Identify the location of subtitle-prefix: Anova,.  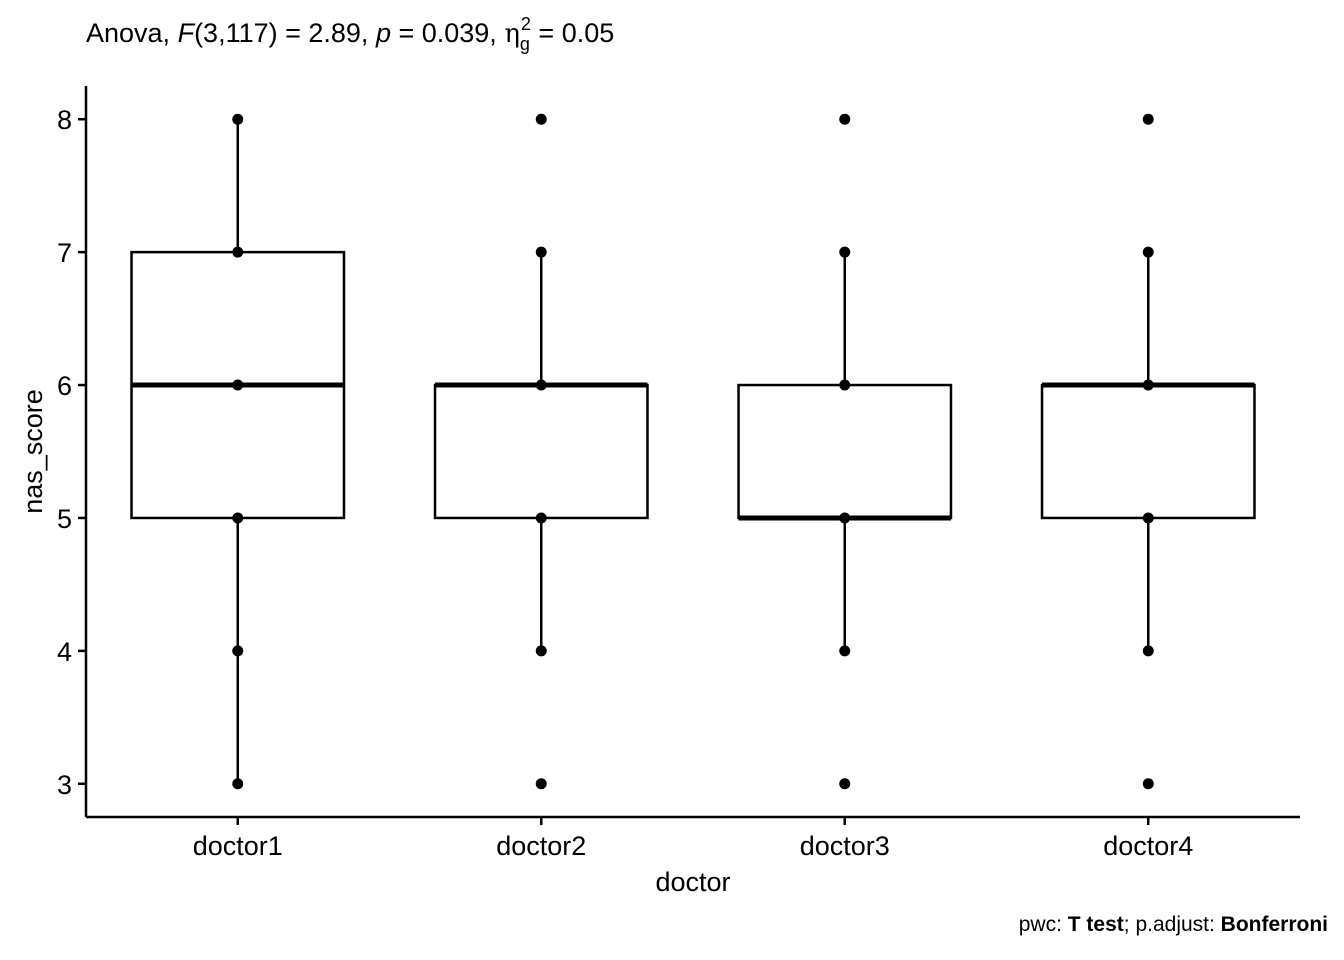
(132, 33).